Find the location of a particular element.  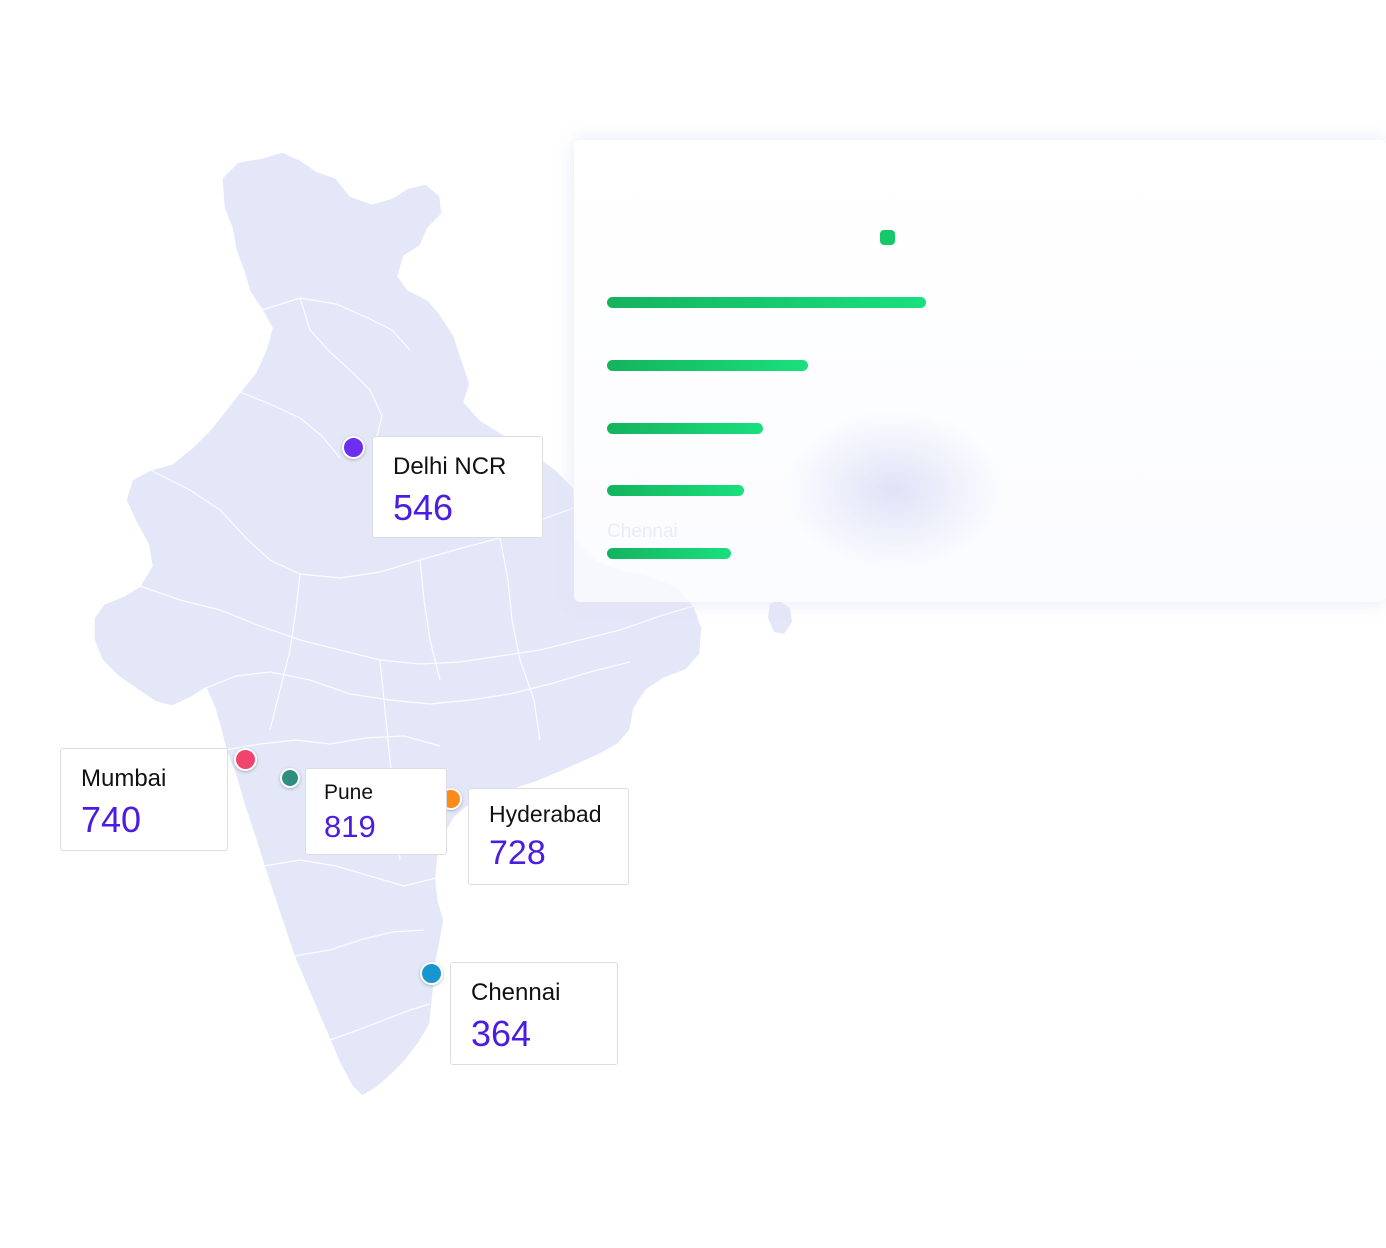

marker-chennai is located at coordinates (431, 973).